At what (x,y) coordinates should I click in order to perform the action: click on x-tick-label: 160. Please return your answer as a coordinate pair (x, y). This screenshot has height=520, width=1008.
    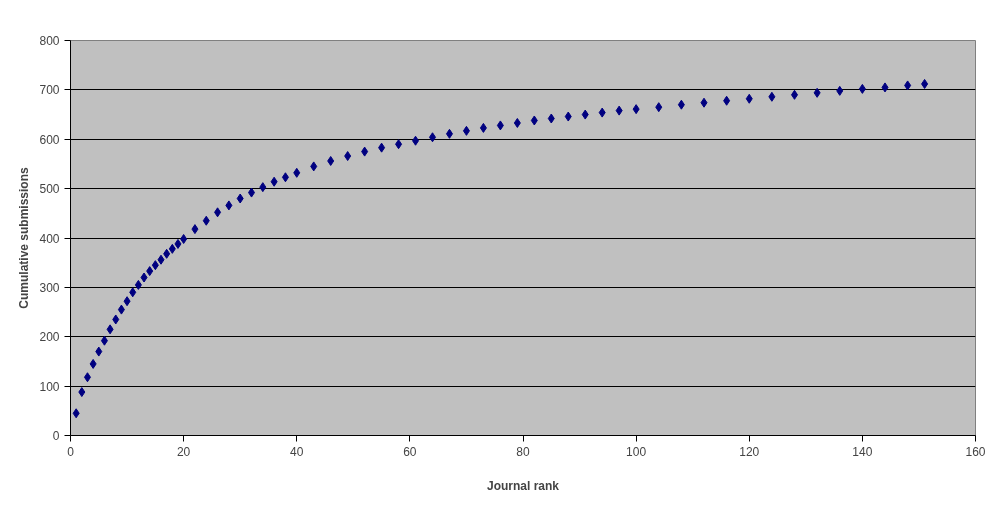
    Looking at the image, I should click on (975, 451).